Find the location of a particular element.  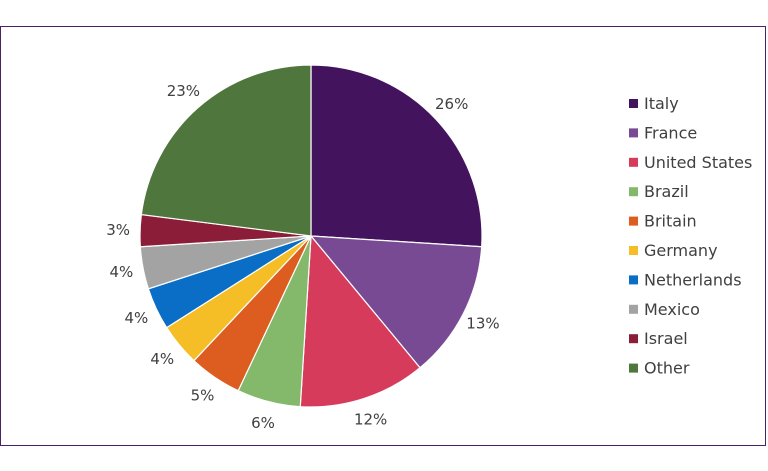

data-label-netherlands: 4% is located at coordinates (136, 318).